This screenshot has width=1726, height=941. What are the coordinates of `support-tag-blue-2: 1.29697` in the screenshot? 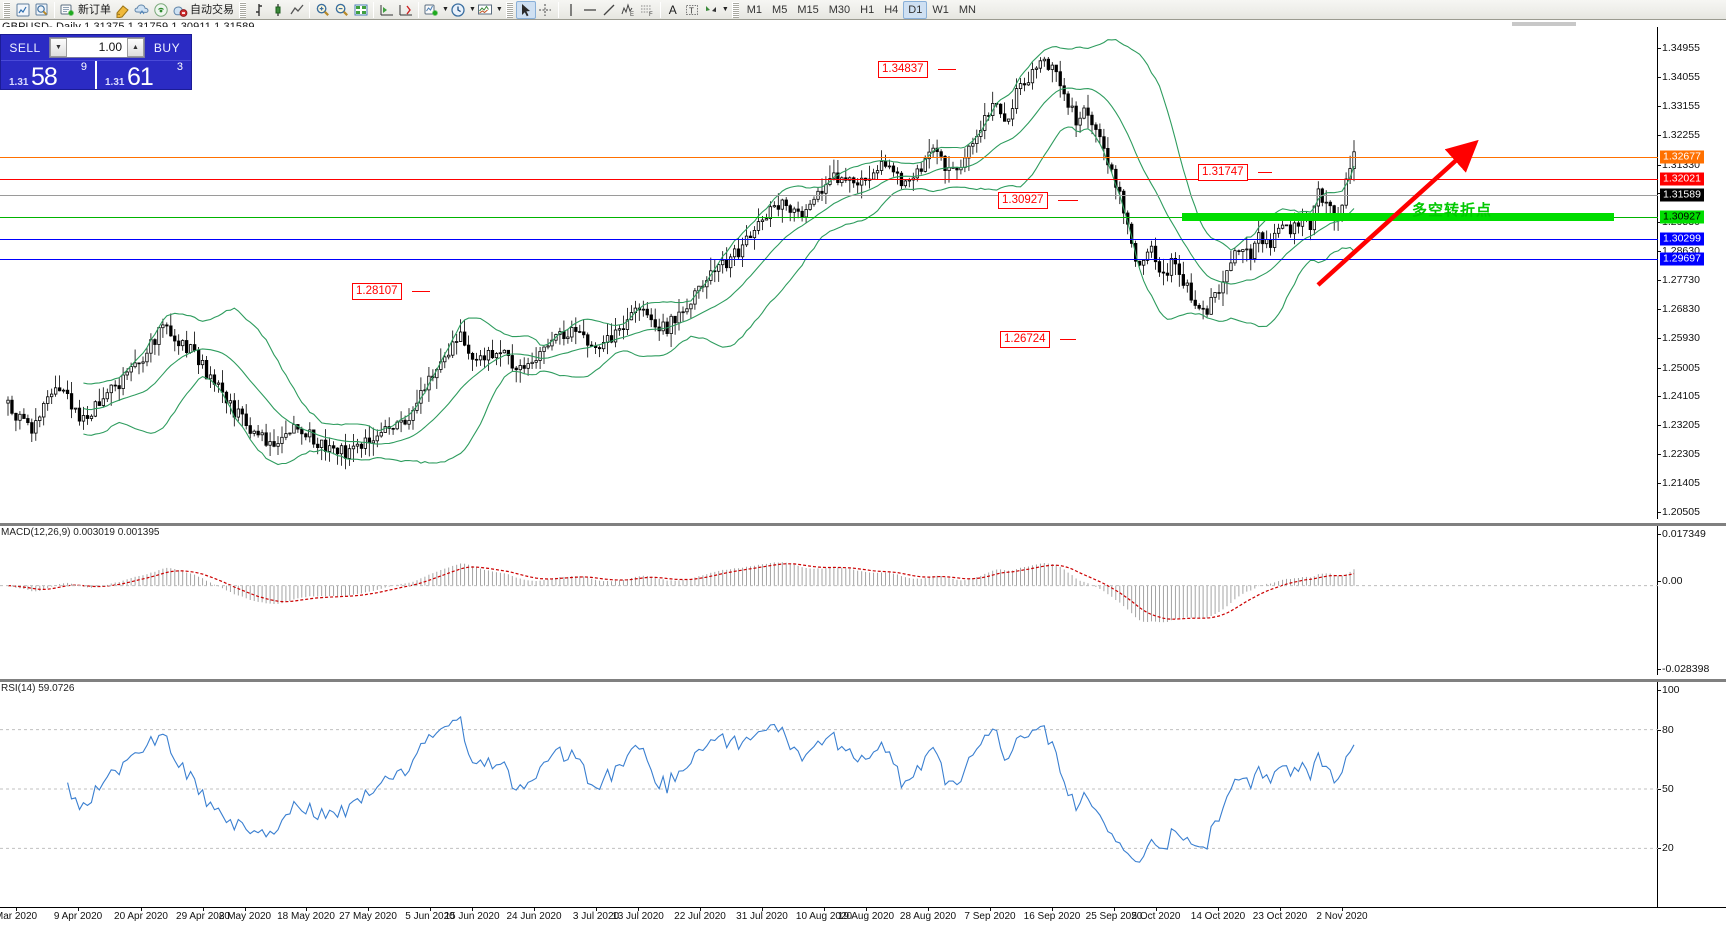 It's located at (1682, 259).